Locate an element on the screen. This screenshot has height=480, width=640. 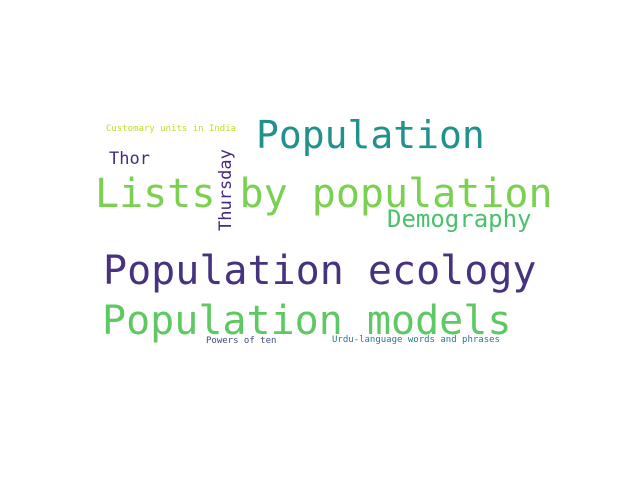
word-powers-of-ten: Powers of ten is located at coordinates (241, 341).